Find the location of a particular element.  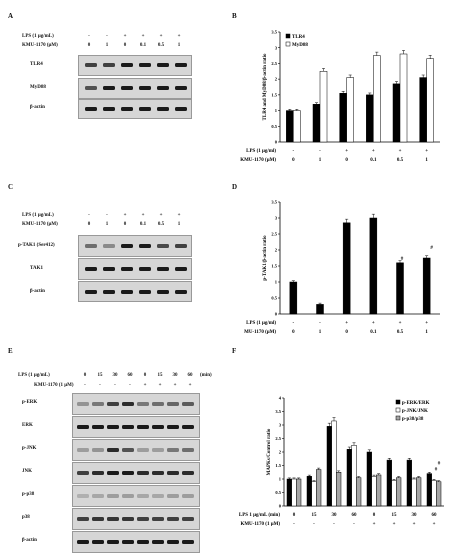

blot-label: TLR4 is located at coordinates (36, 64).